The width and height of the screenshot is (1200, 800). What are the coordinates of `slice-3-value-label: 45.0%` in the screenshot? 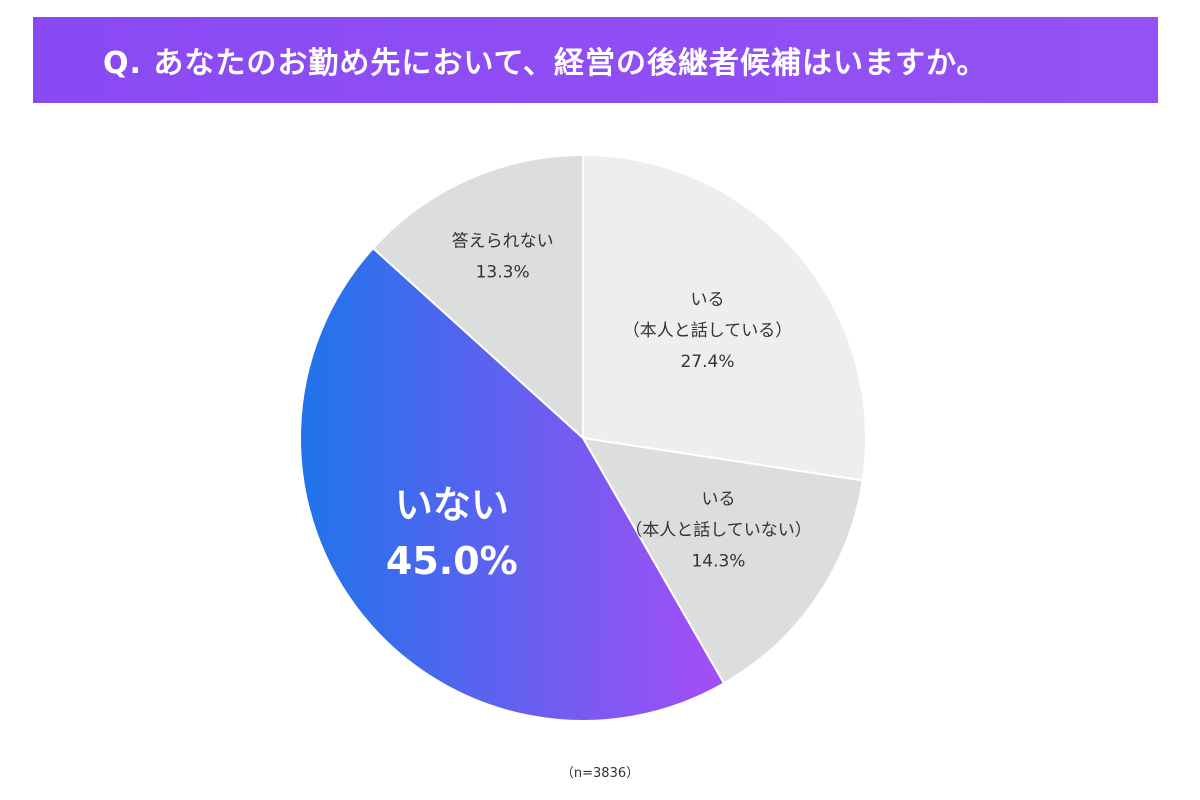 It's located at (452, 561).